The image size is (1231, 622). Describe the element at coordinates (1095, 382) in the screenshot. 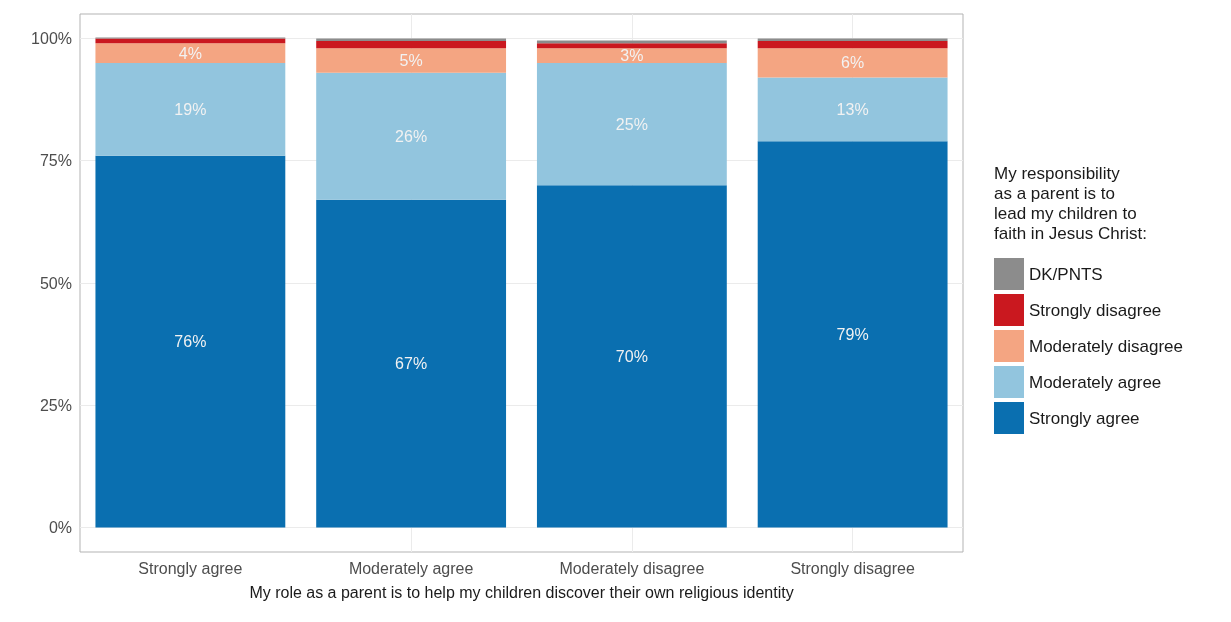

I see `legend-label: Moderately agree` at that location.